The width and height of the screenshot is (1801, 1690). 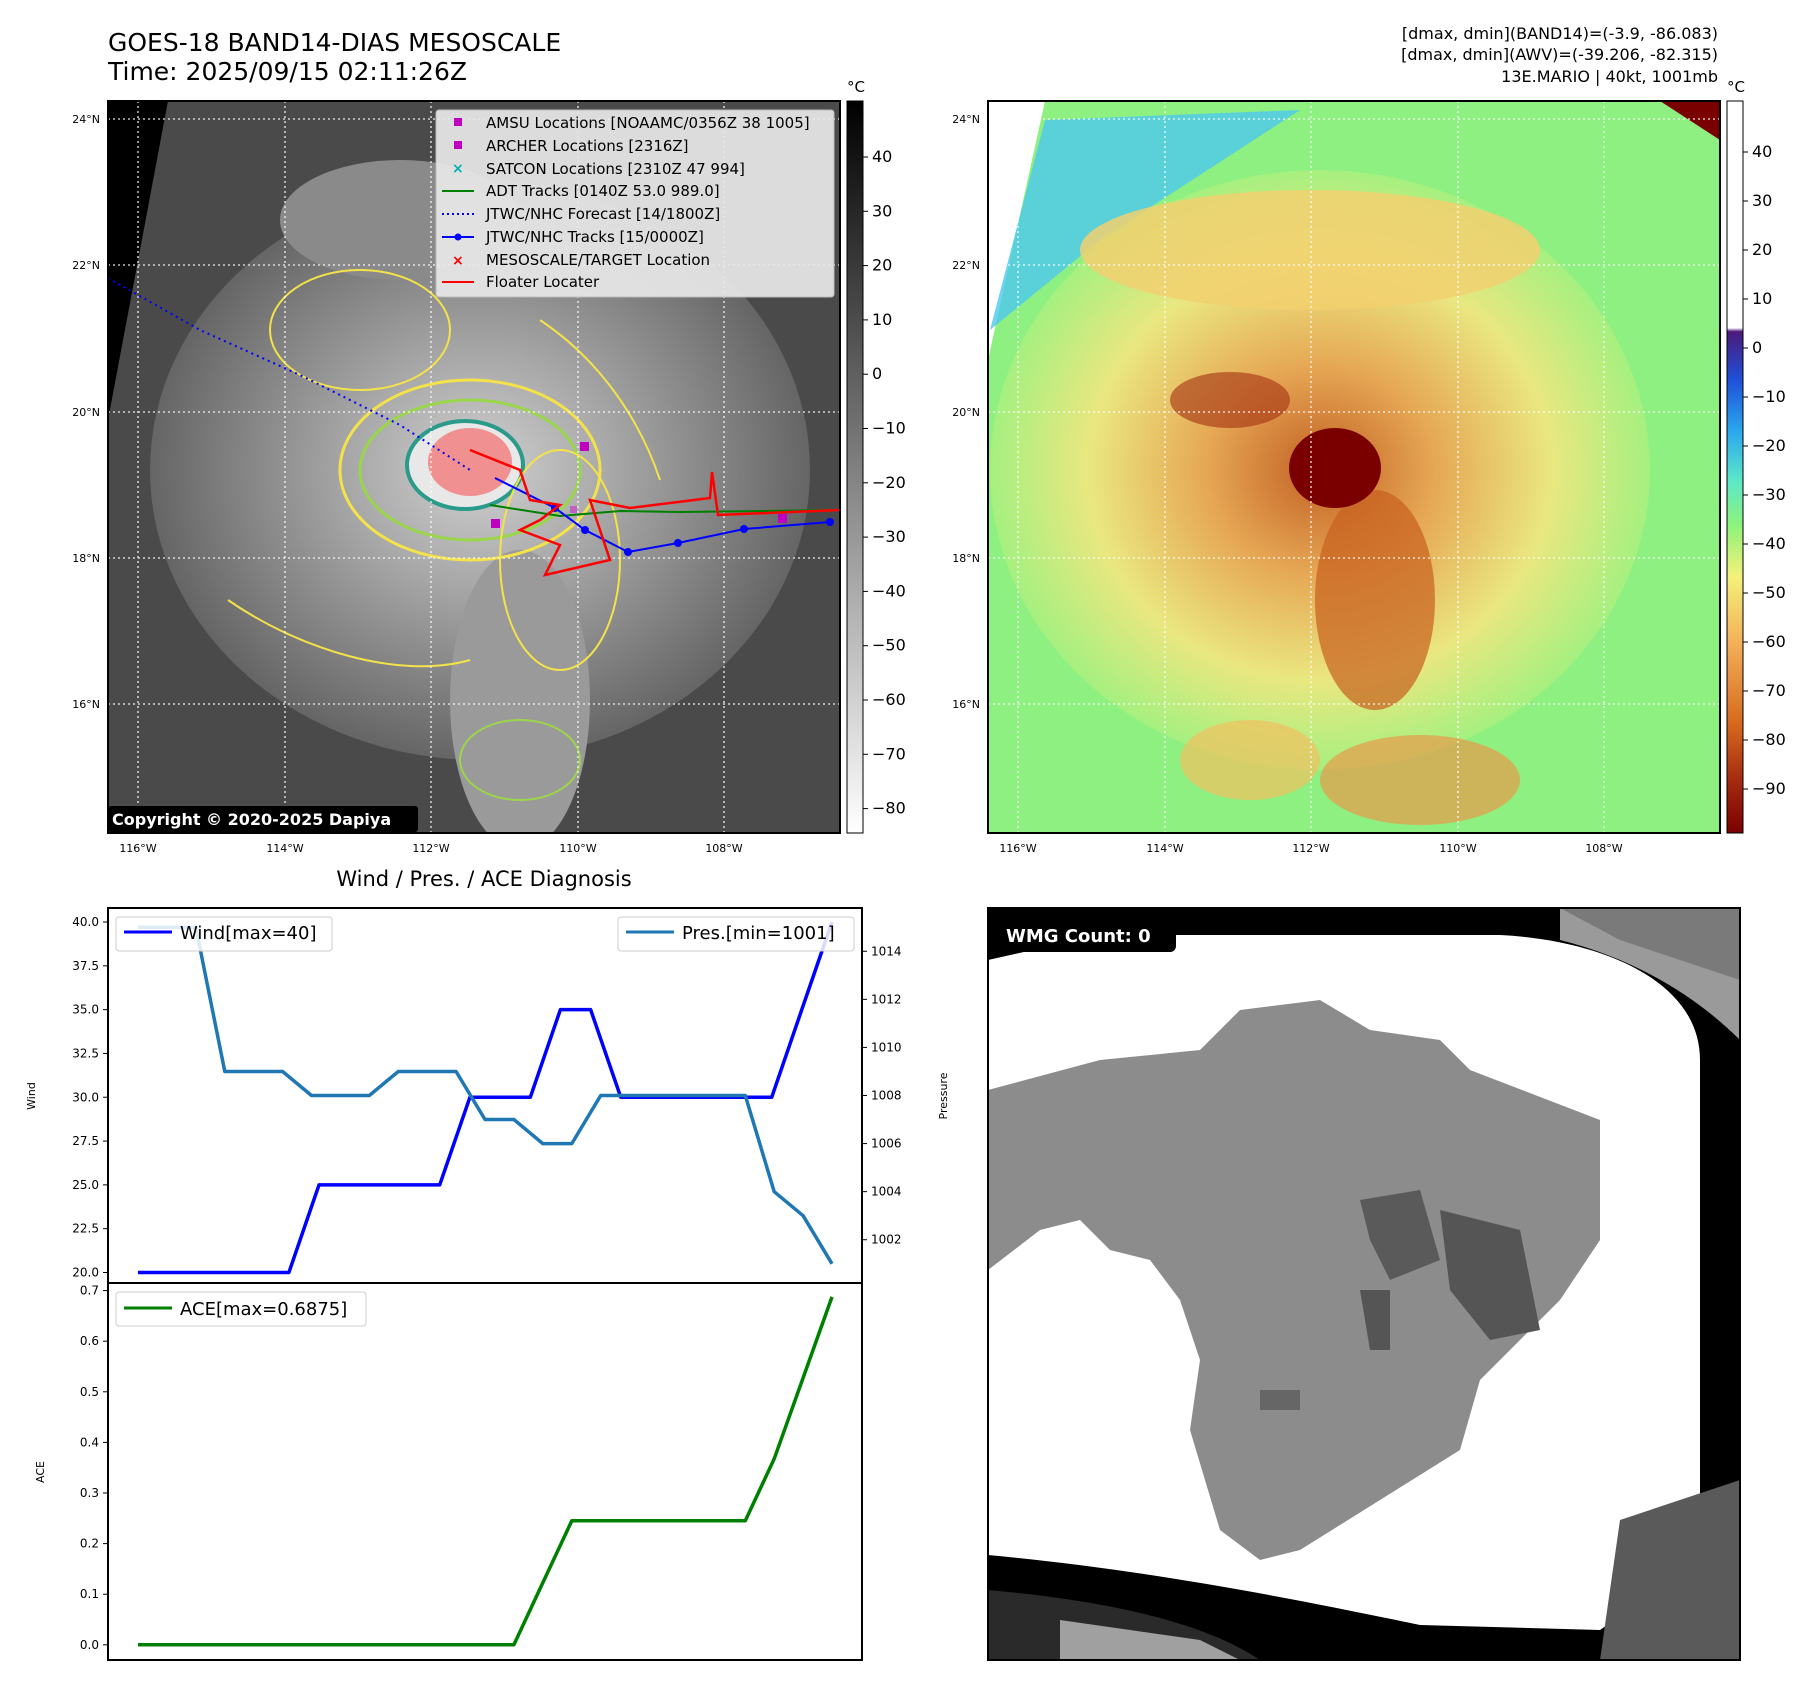 What do you see at coordinates (31, 1096) in the screenshot?
I see `wind-ylabel: Wind` at bounding box center [31, 1096].